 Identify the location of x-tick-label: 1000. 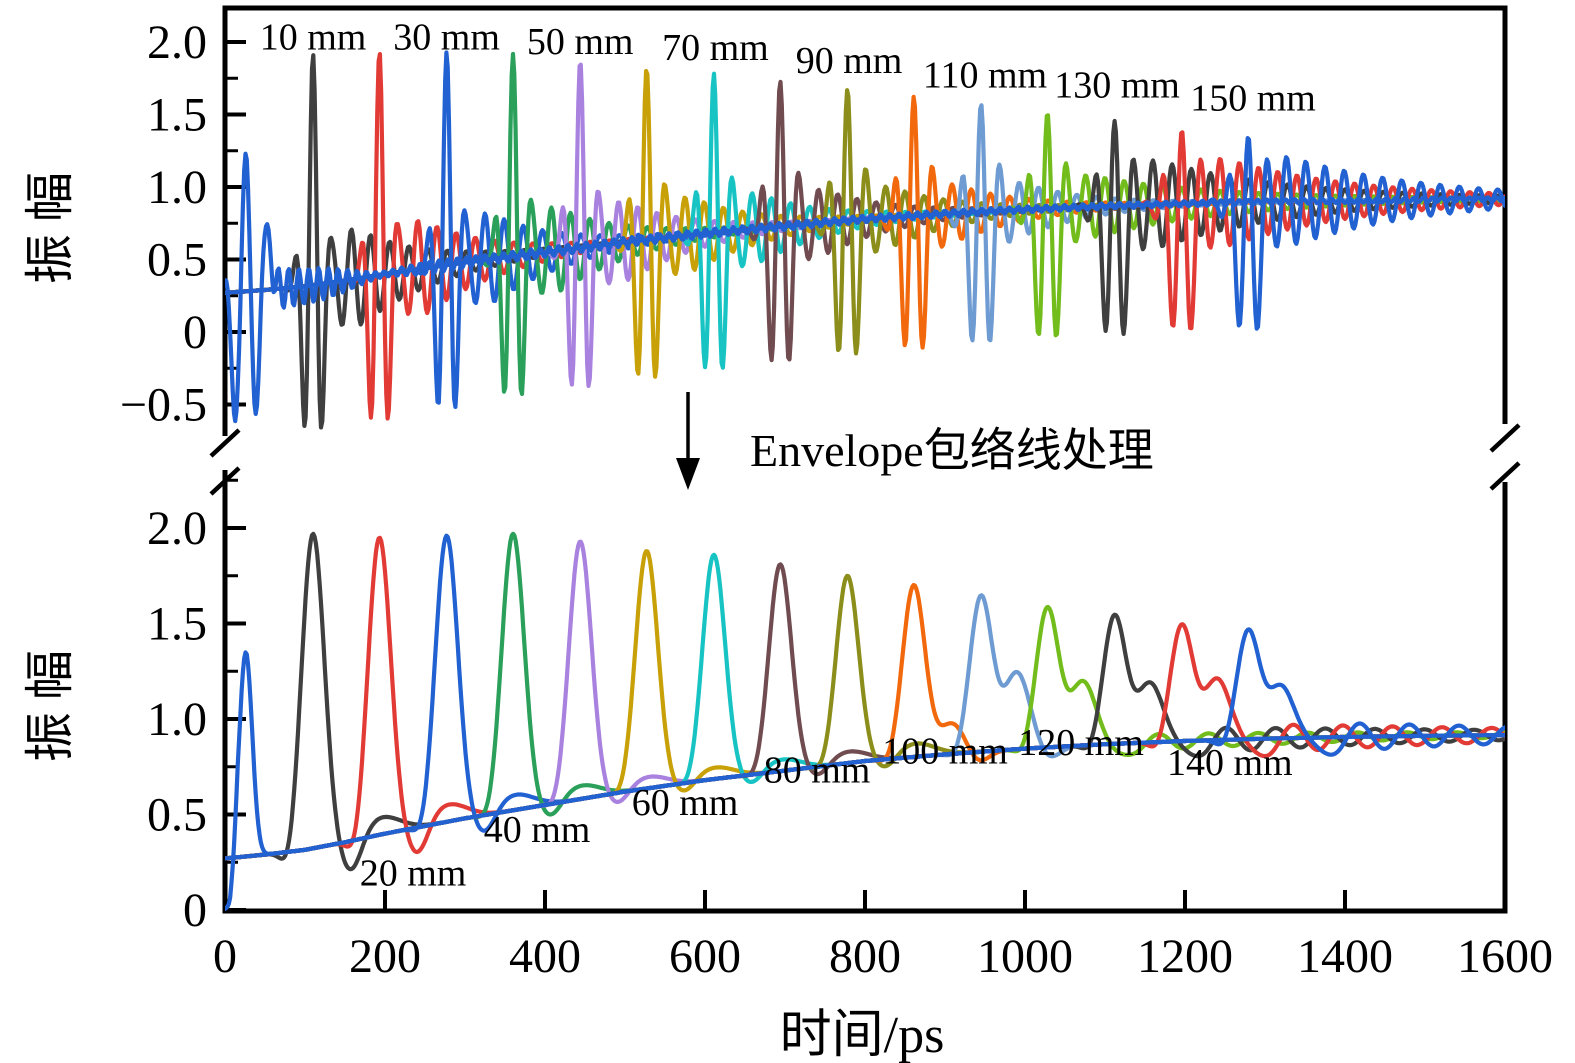
(1025, 956).